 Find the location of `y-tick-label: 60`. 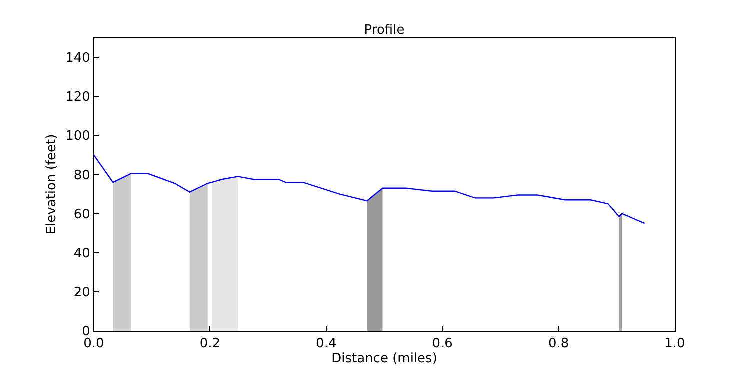

y-tick-label: 60 is located at coordinates (82, 214).